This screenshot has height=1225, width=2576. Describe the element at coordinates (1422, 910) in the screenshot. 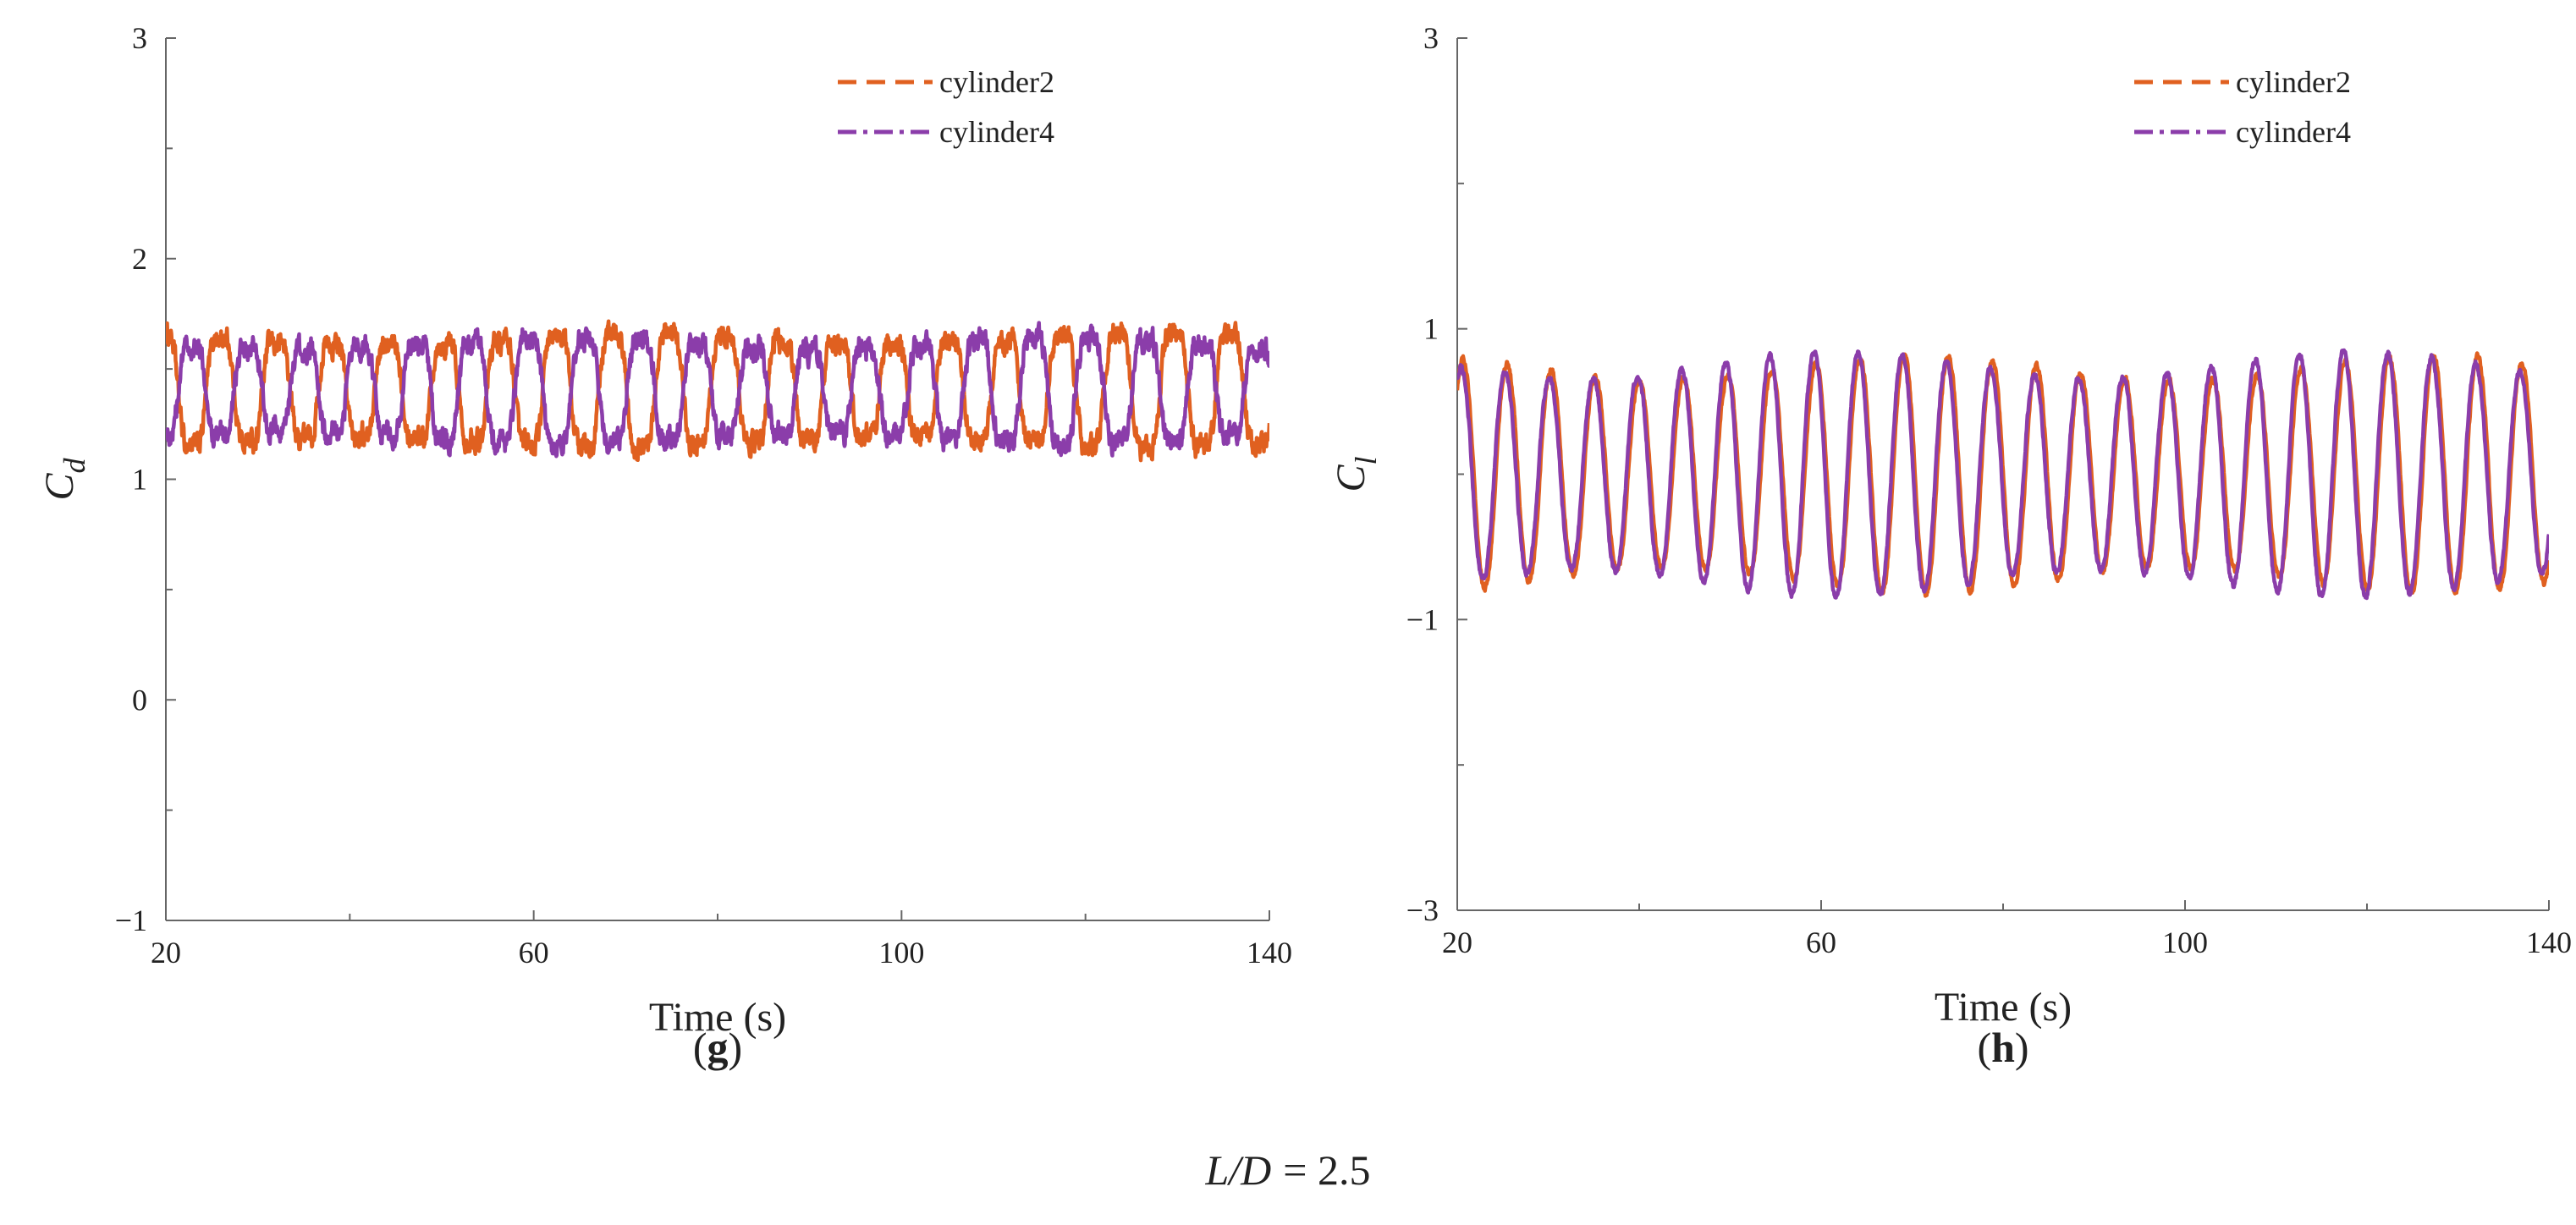

I see `y-tick-label: −3` at that location.